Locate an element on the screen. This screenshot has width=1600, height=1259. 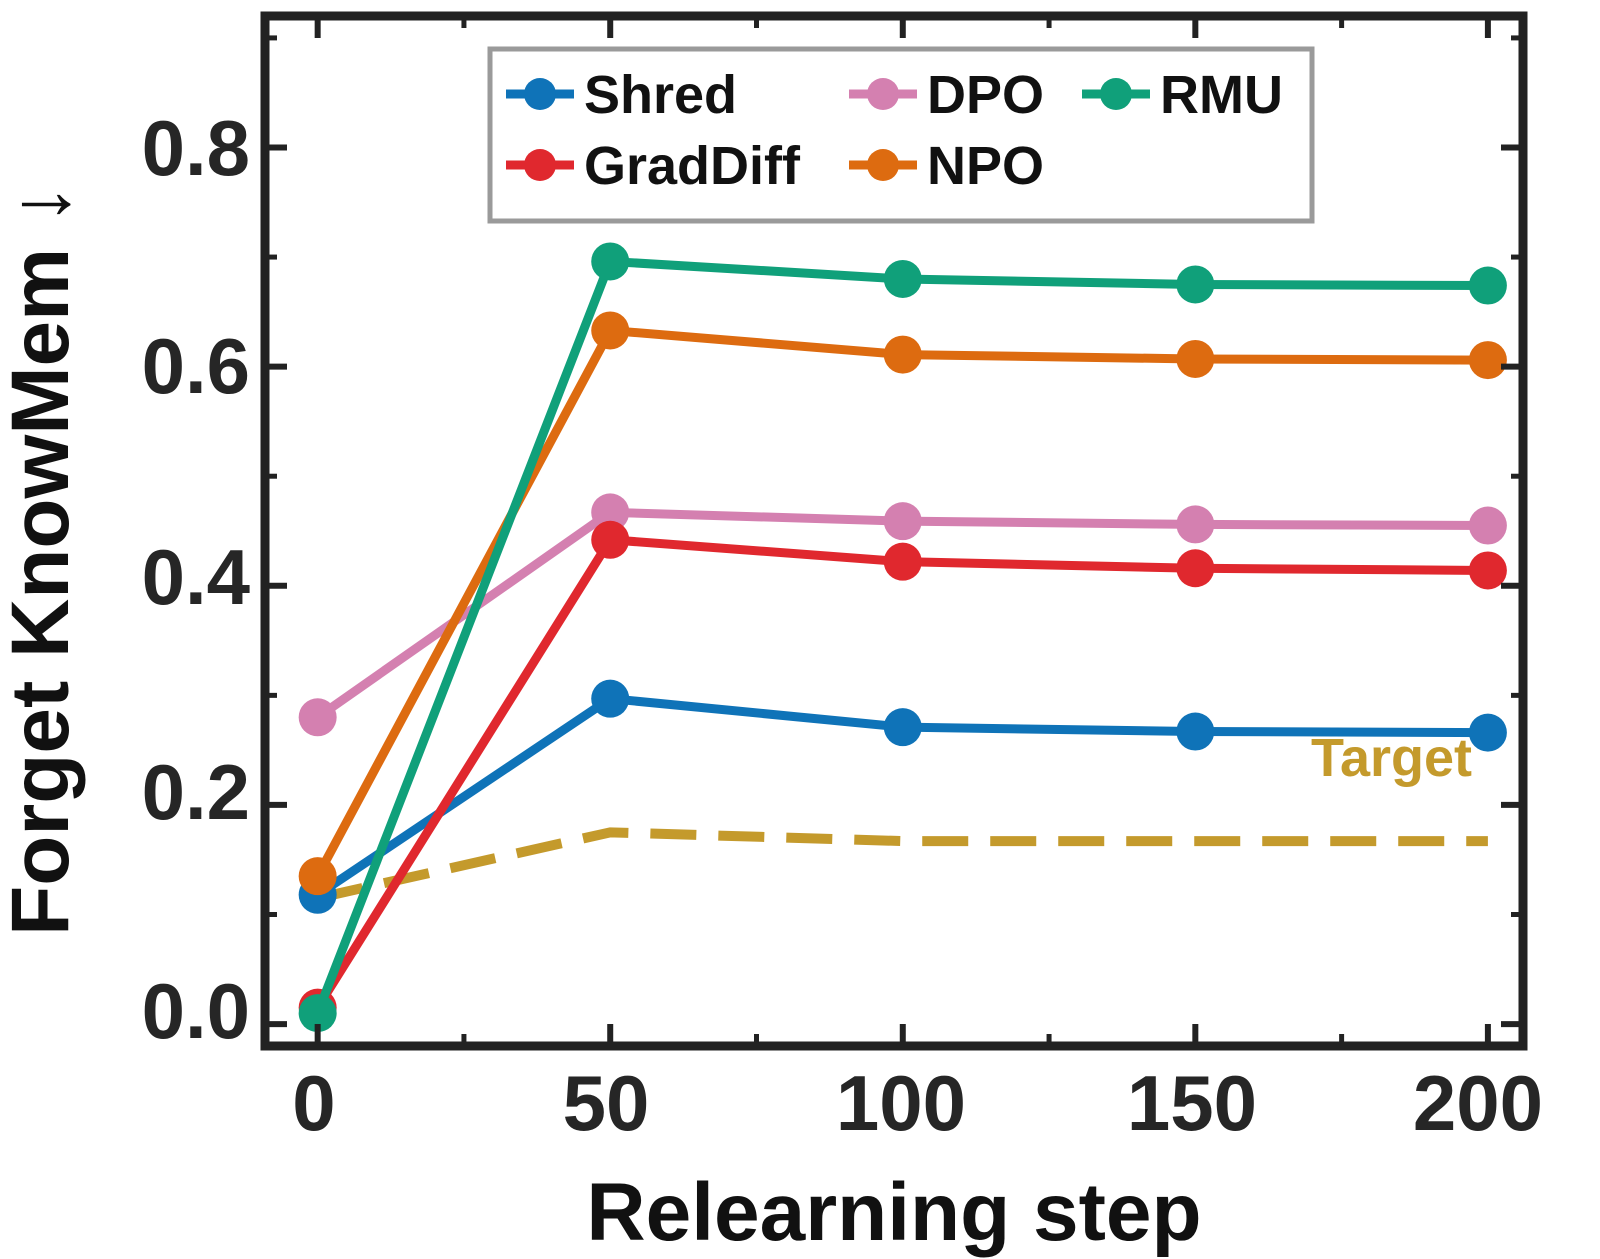
x-axis-title: Relearning step is located at coordinates (893, 1212).